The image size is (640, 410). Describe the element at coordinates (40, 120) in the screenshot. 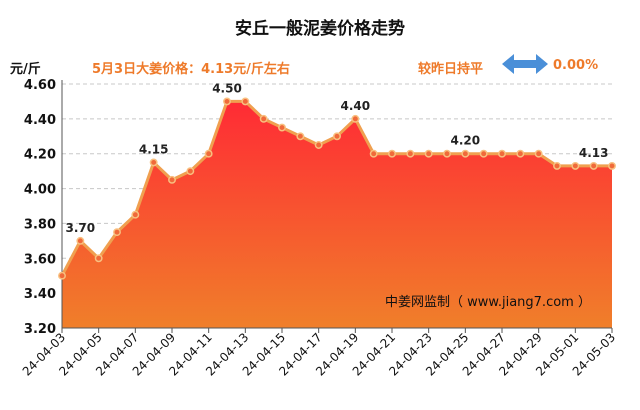

I see `y-tick-label: 4.40` at that location.